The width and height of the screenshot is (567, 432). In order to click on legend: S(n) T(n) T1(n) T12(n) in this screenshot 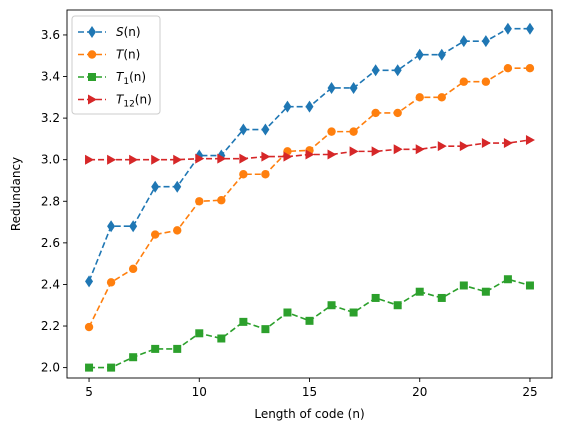, I will do `click(116, 65)`.